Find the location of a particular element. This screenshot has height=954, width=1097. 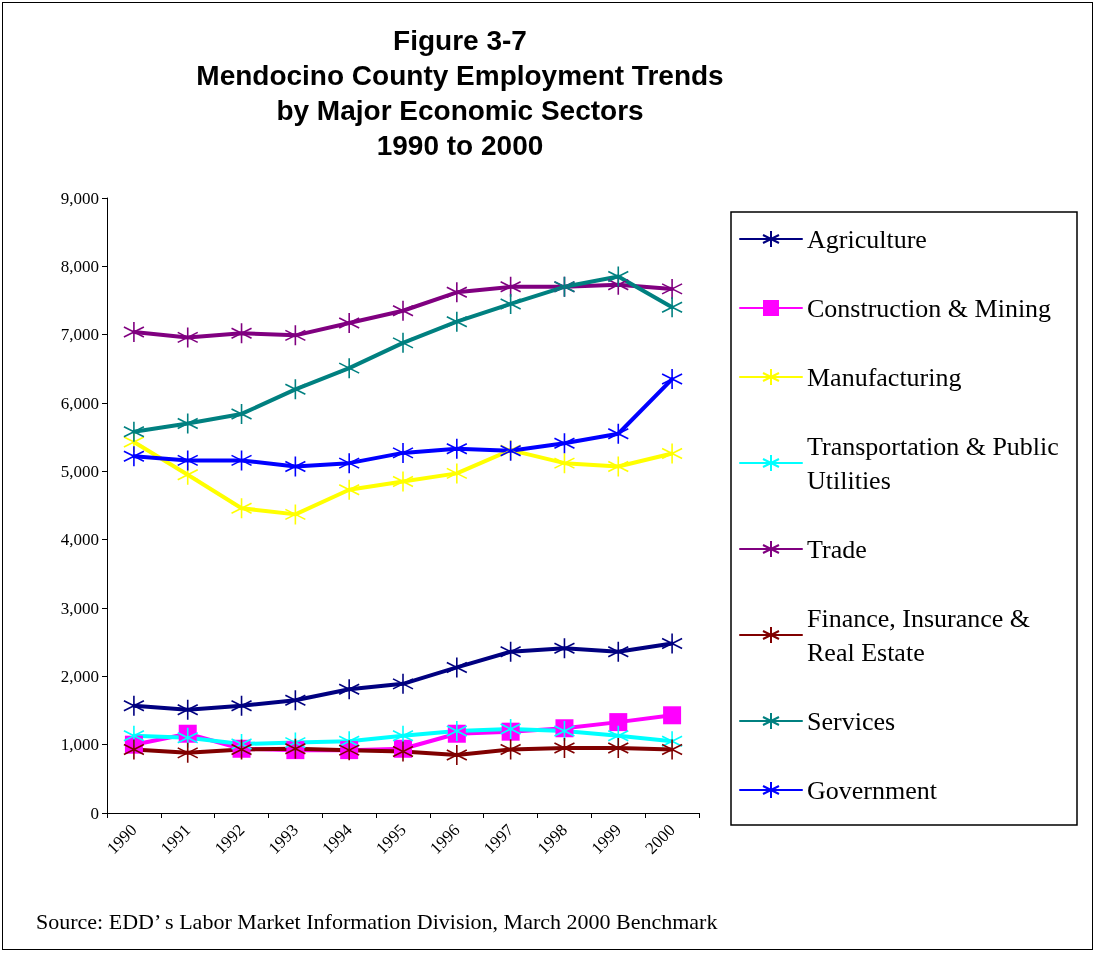

legend-label: Agriculture is located at coordinates (867, 239).